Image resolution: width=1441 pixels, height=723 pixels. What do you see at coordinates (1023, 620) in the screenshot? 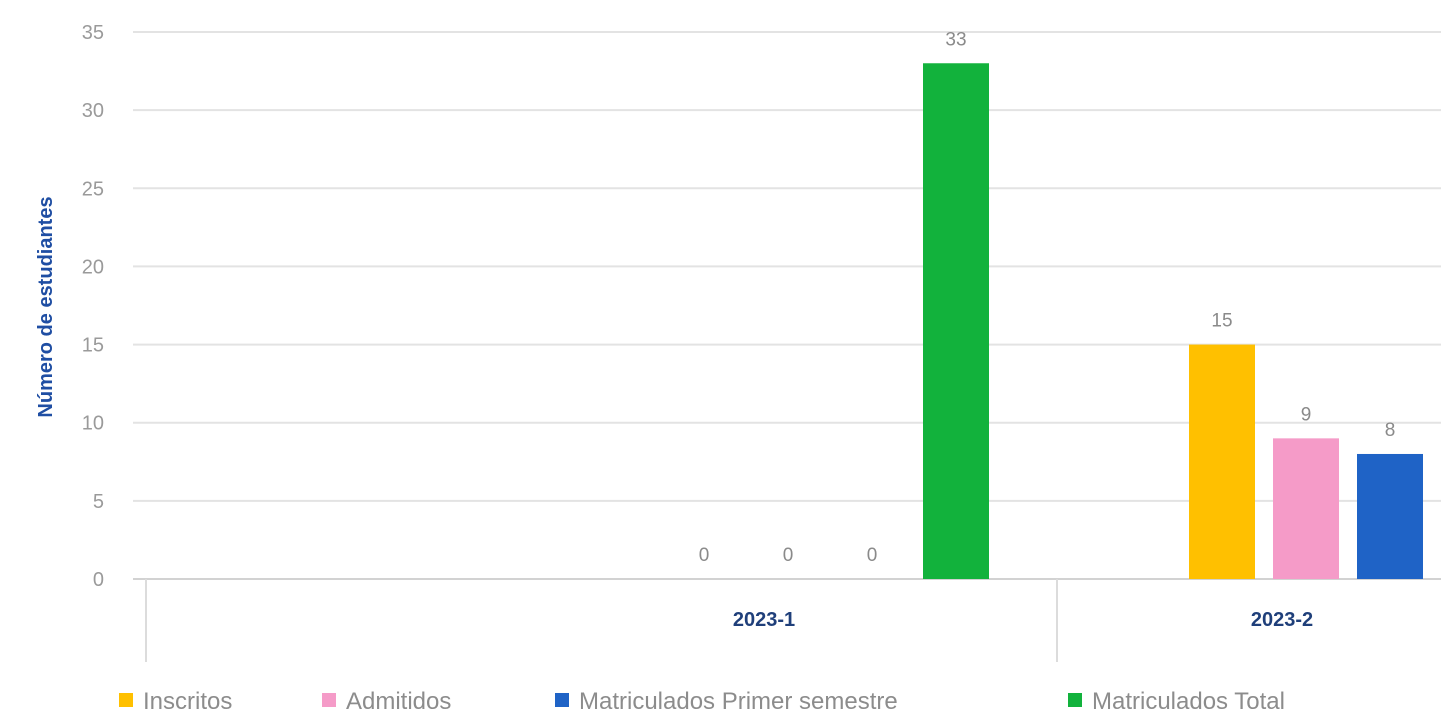
I see `category-labels: 2023-1 2023-2` at bounding box center [1023, 620].